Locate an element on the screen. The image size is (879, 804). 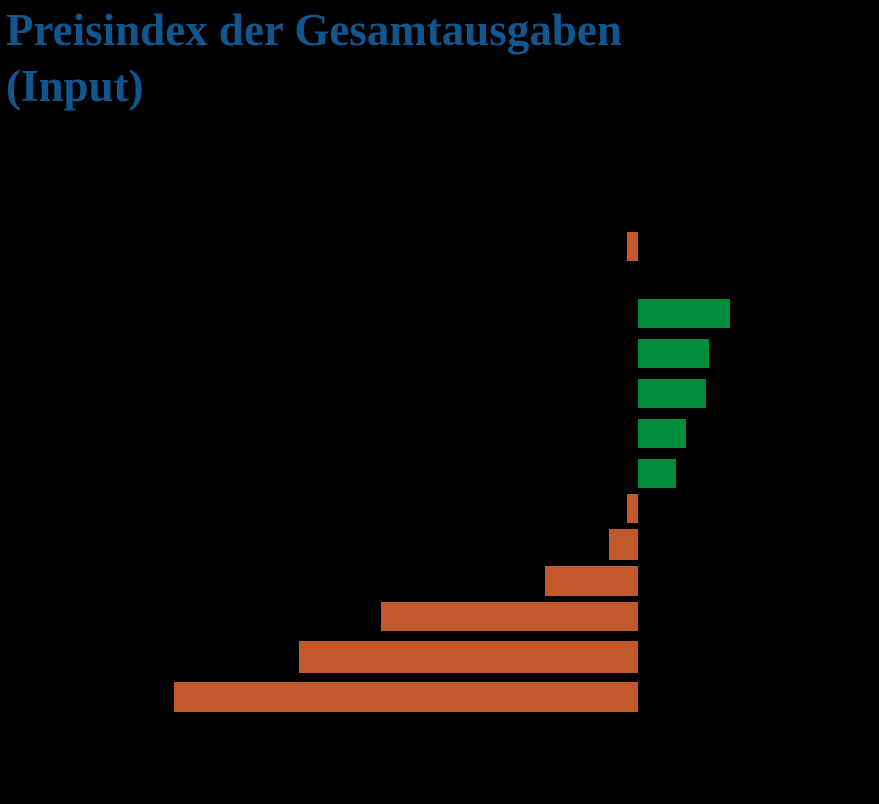
bar-3-positive is located at coordinates (673, 353).